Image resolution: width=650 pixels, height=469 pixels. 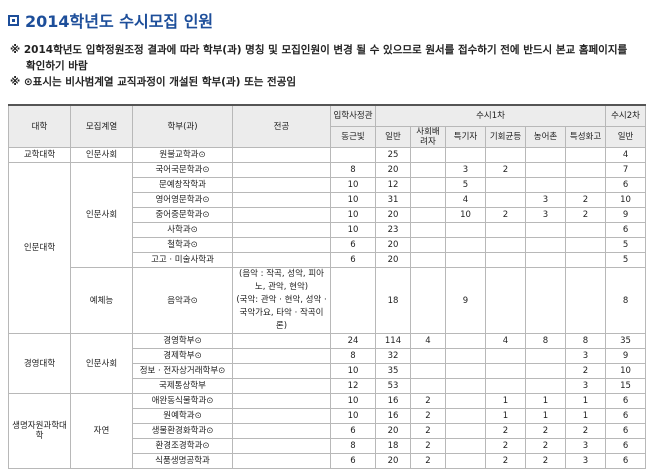 What do you see at coordinates (393, 200) in the screenshot?
I see `quota: 31` at bounding box center [393, 200].